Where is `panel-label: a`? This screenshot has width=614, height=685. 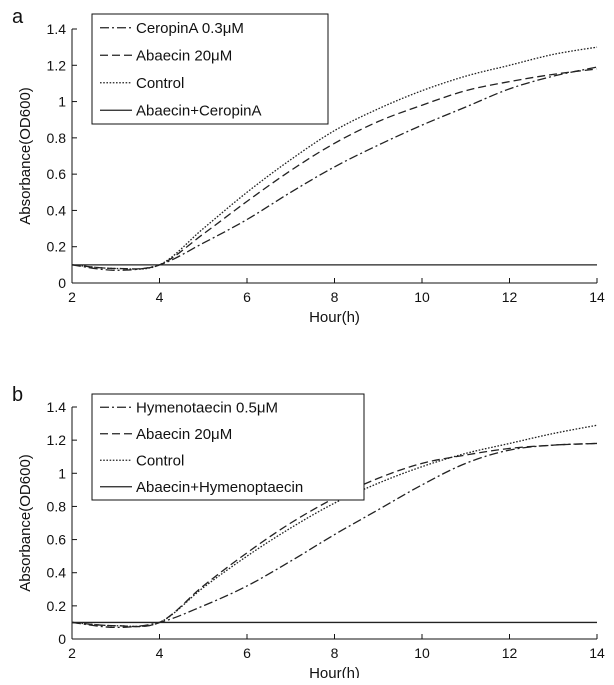
panel-label: a is located at coordinates (18, 17).